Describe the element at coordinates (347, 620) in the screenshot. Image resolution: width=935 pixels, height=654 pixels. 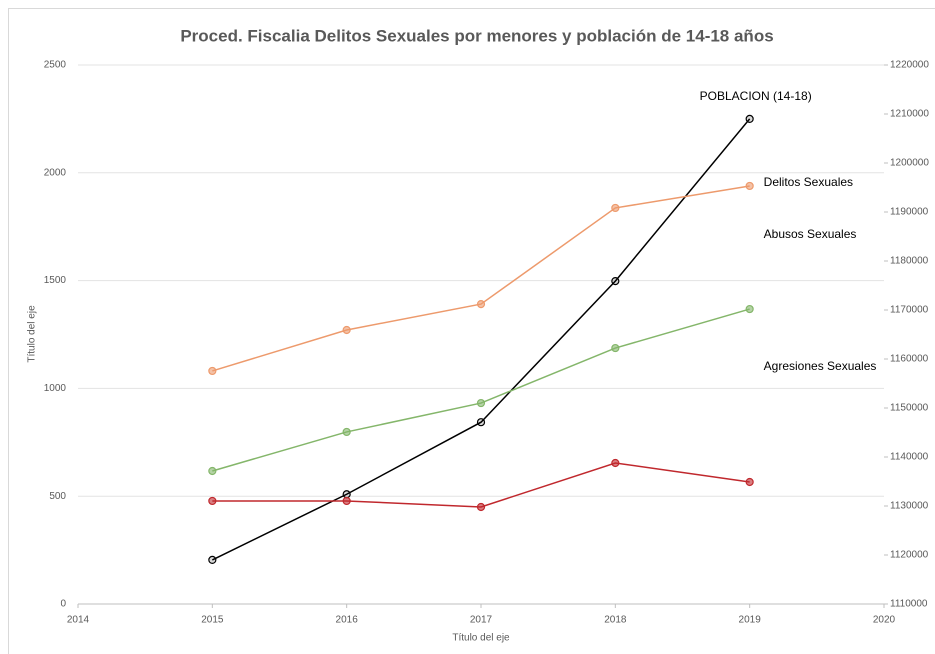
I see `x-tick-label: 2016` at that location.